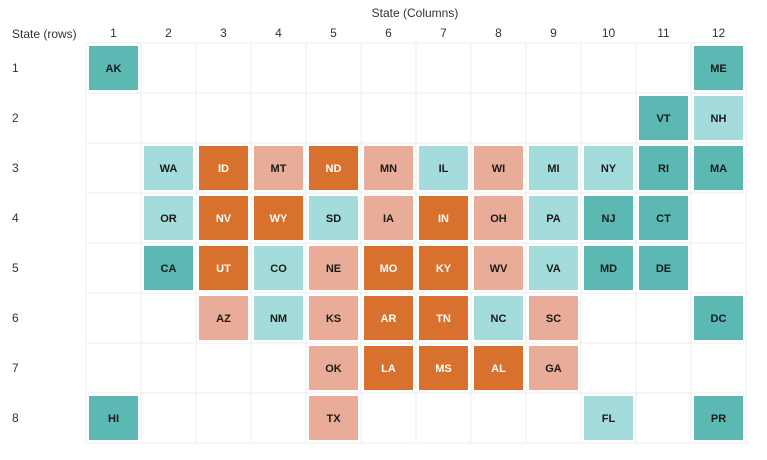 The image size is (767, 460). What do you see at coordinates (553, 33) in the screenshot?
I see `column-label: 9` at bounding box center [553, 33].